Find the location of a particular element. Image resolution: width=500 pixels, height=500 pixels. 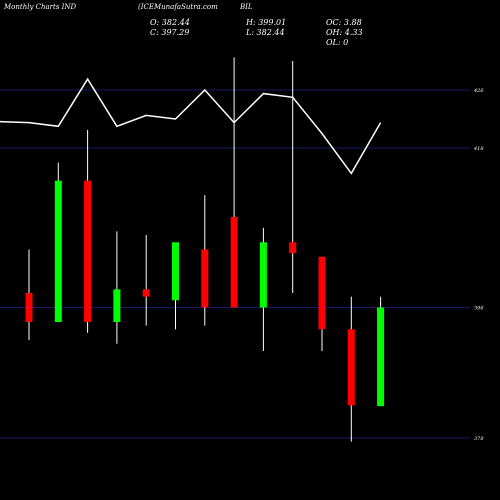

ohlc-low: L: 382.44 is located at coordinates (265, 32).